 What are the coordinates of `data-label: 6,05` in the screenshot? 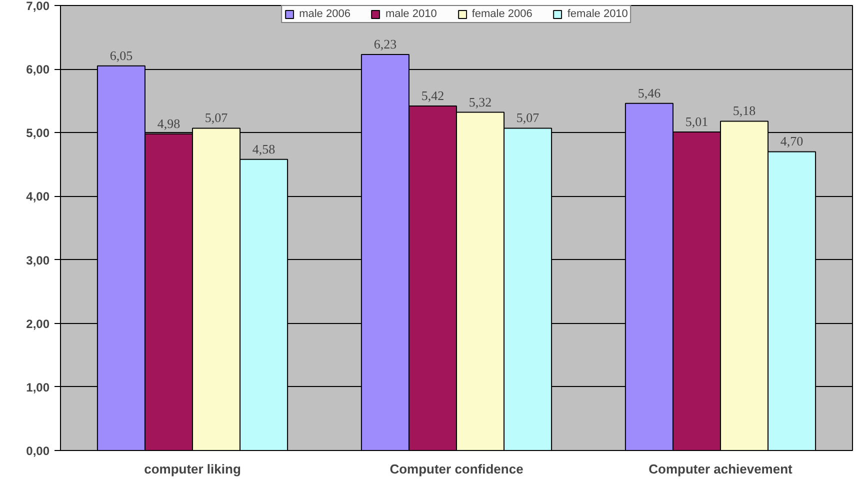 It's located at (121, 55).